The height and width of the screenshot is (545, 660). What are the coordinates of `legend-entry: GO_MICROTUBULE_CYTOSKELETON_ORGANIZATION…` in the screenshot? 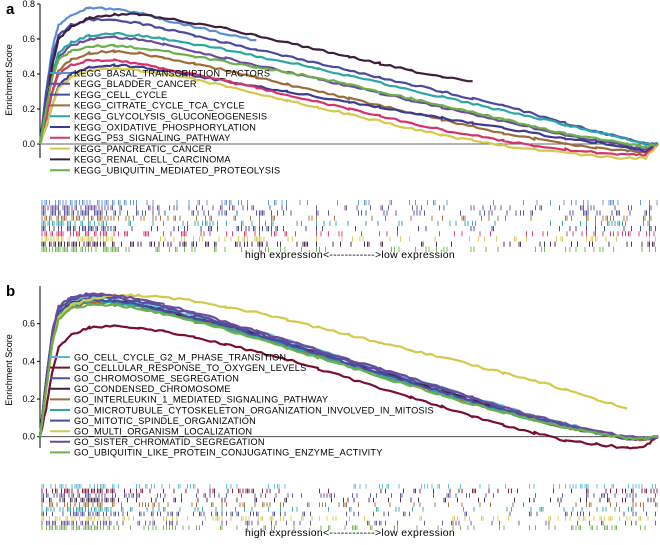 It's located at (254, 410).